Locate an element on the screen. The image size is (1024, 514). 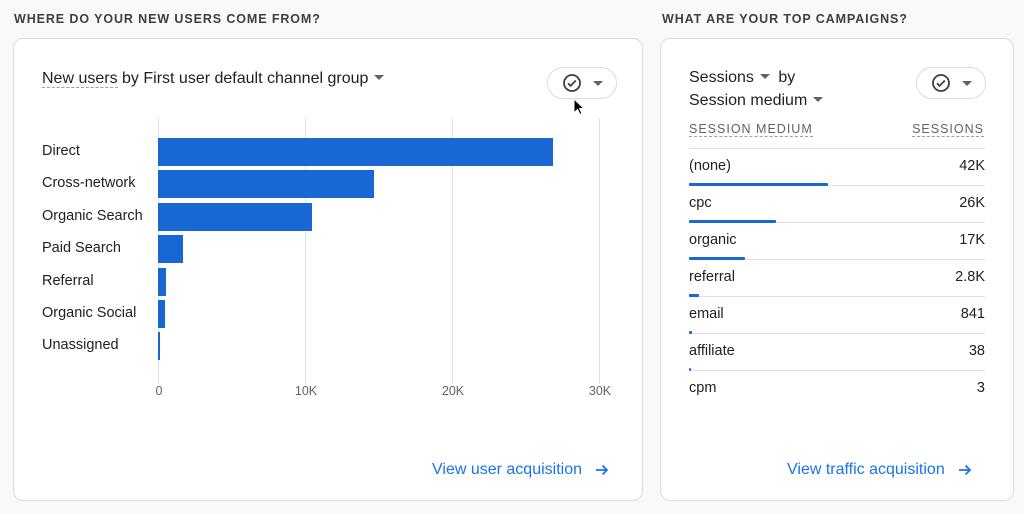
session-medium-label: referral is located at coordinates (712, 277).